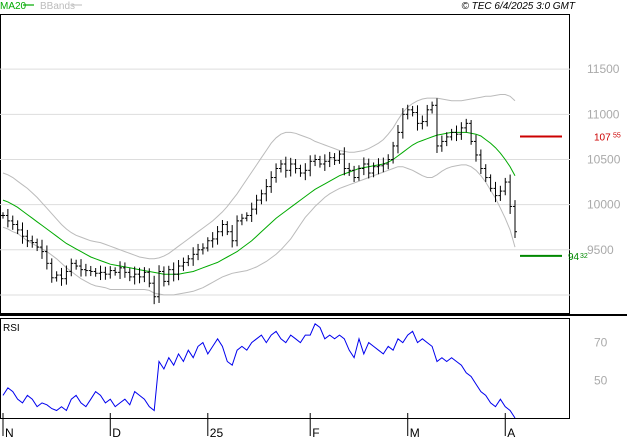  Describe the element at coordinates (315, 433) in the screenshot. I see `x-tick-label: F` at that location.